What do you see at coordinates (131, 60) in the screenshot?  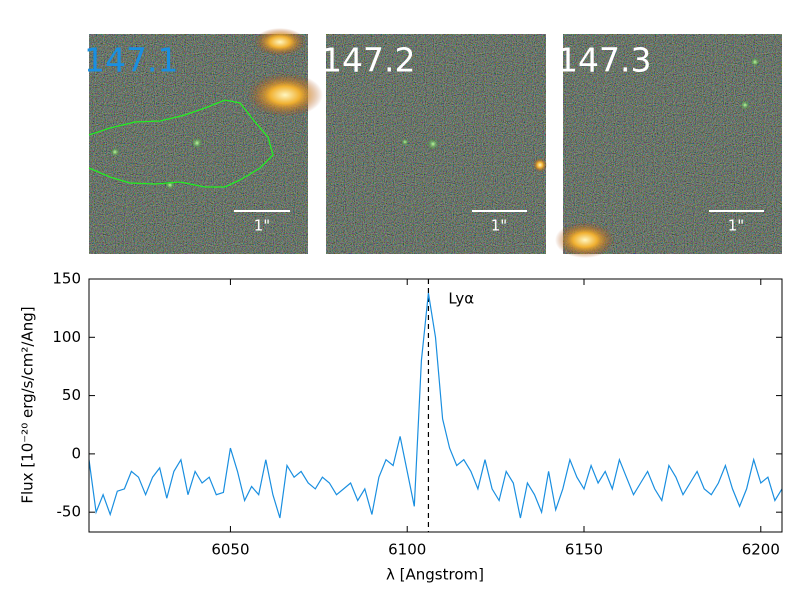 I see `panel-label: 147.1` at bounding box center [131, 60].